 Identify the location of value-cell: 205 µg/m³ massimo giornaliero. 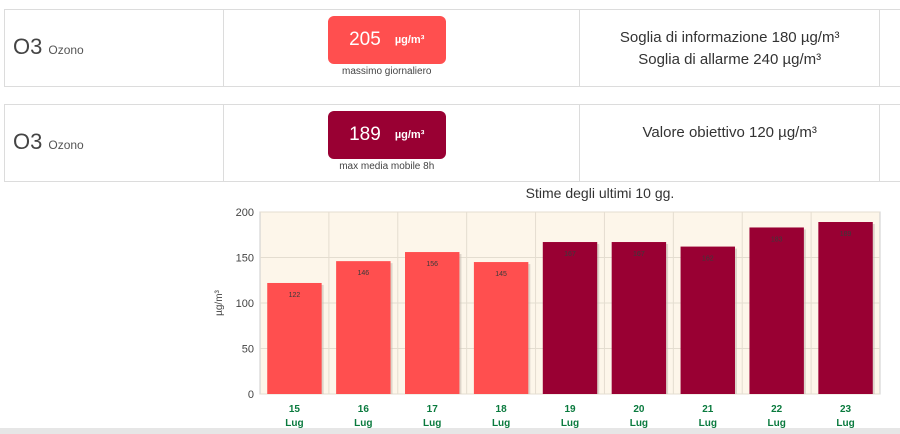
(402, 48).